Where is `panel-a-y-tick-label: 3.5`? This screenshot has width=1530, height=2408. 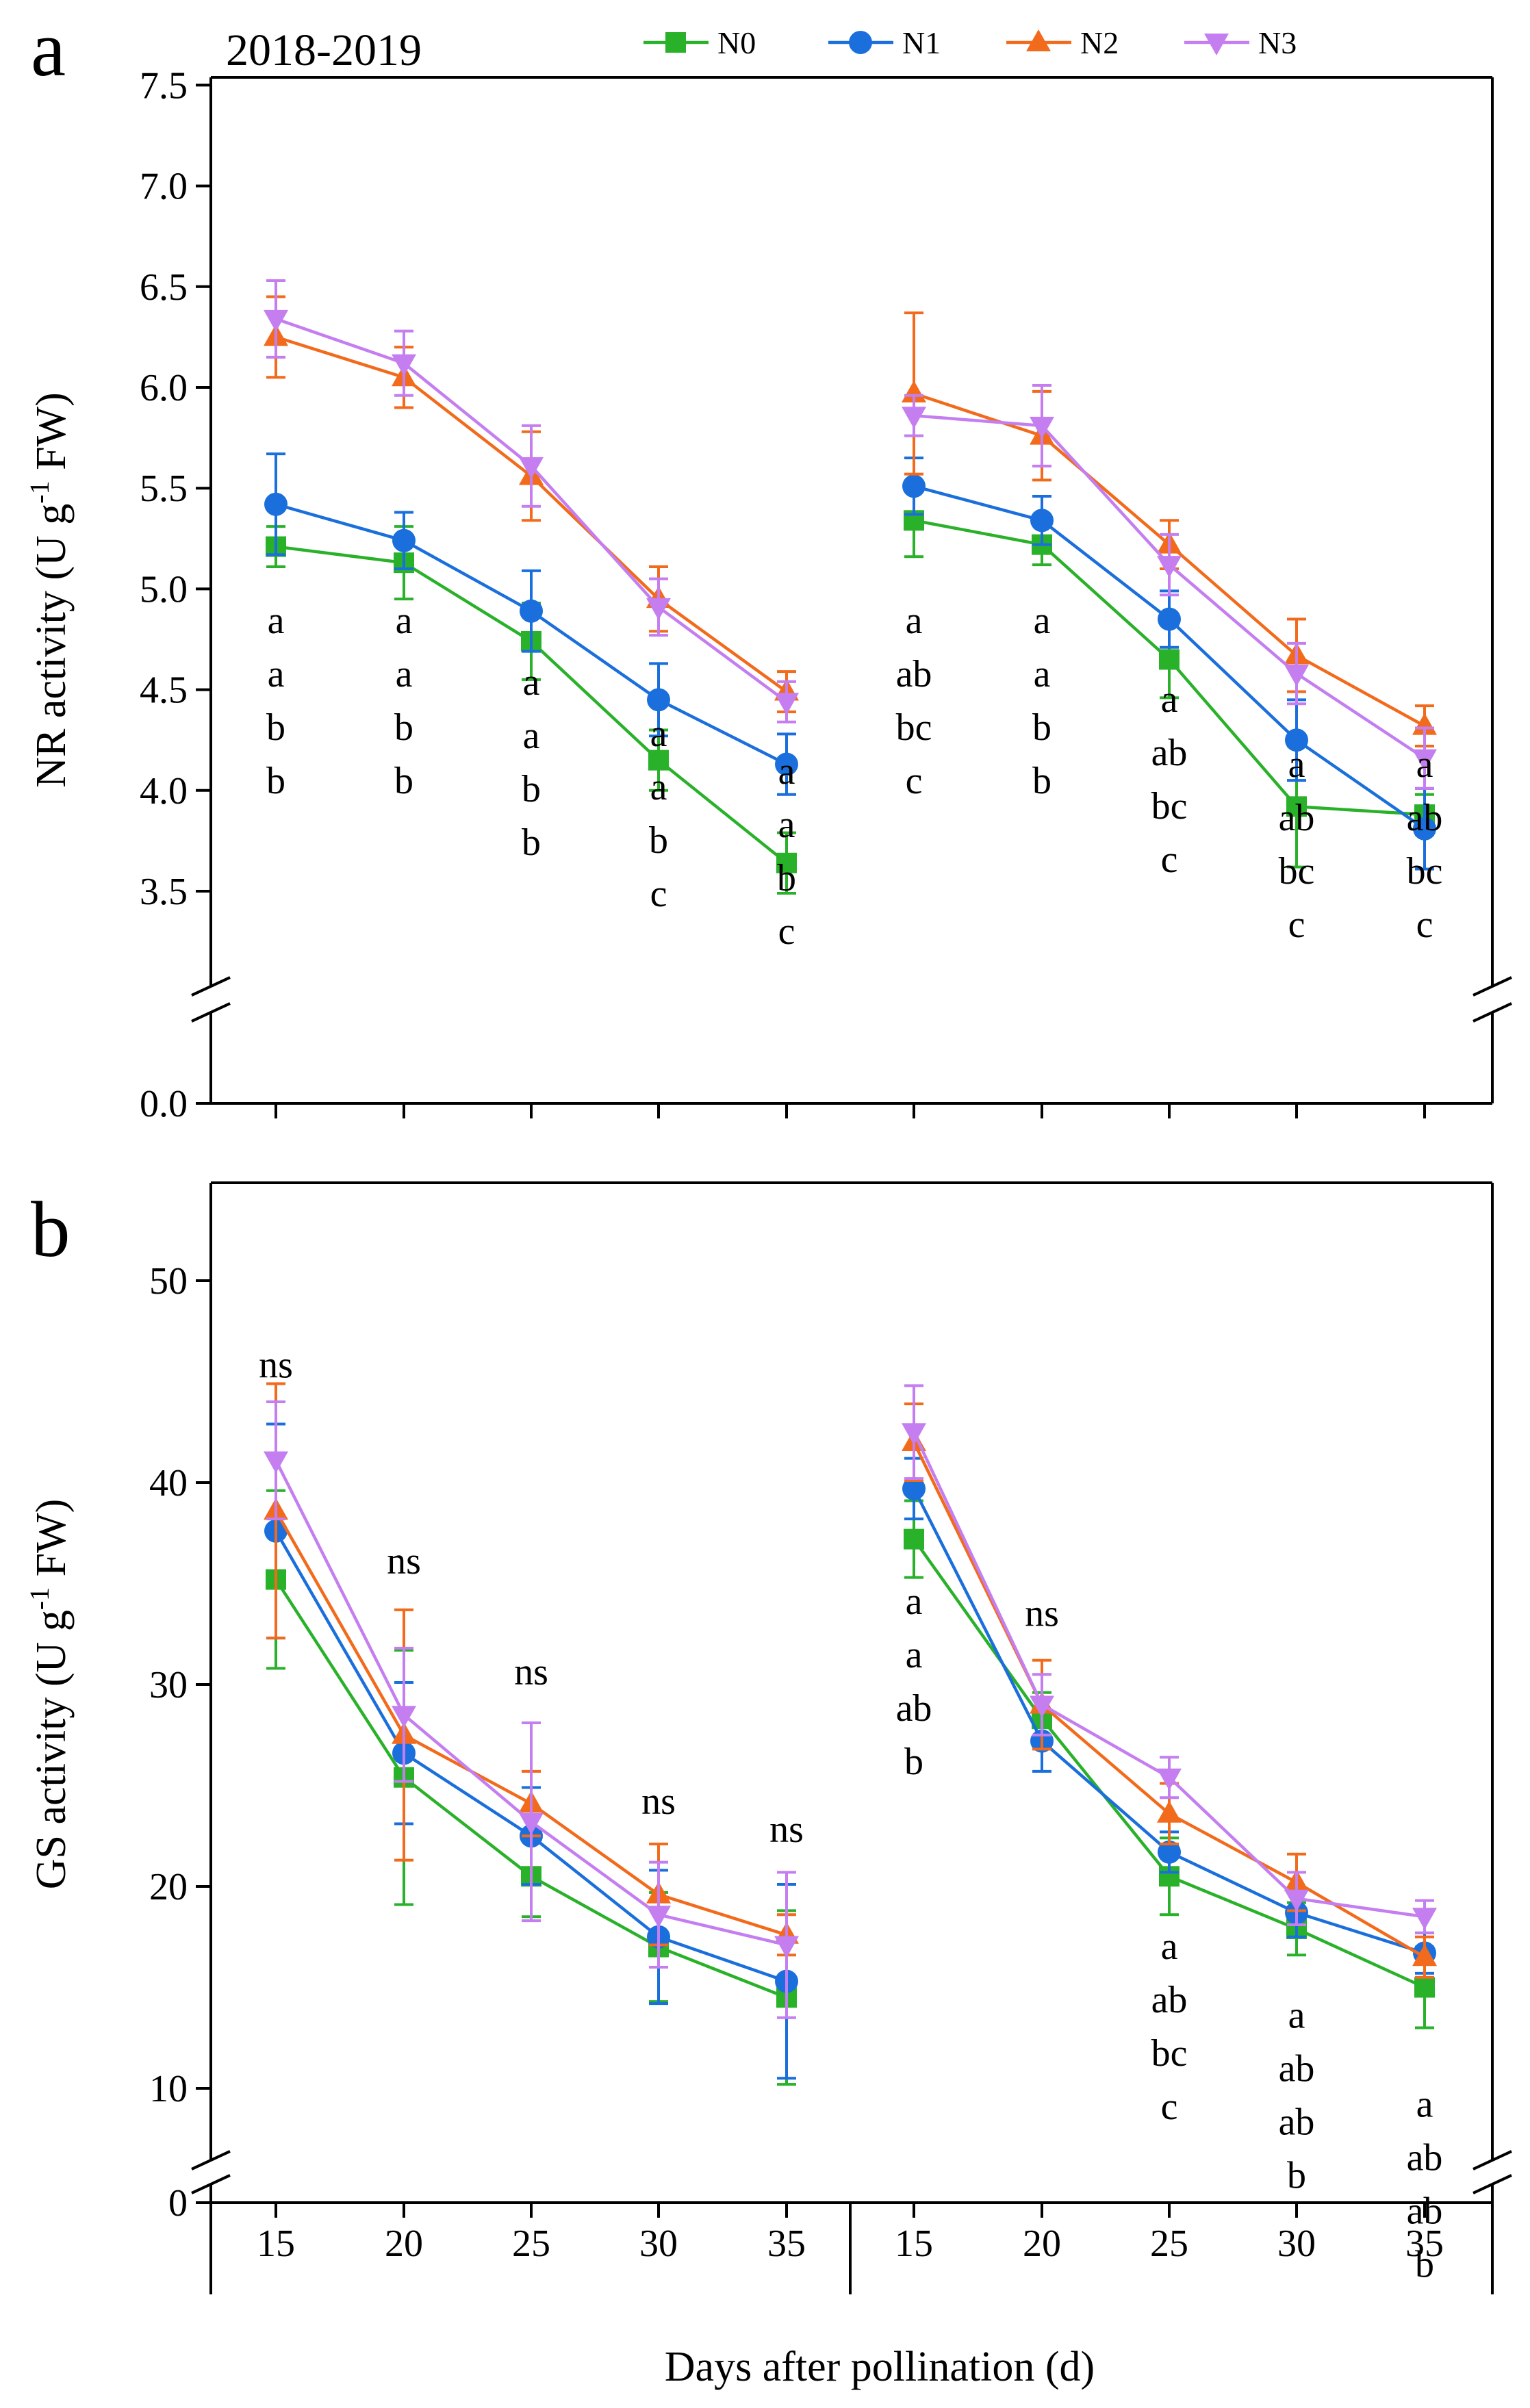
panel-a-y-tick-label: 3.5 is located at coordinates (164, 892).